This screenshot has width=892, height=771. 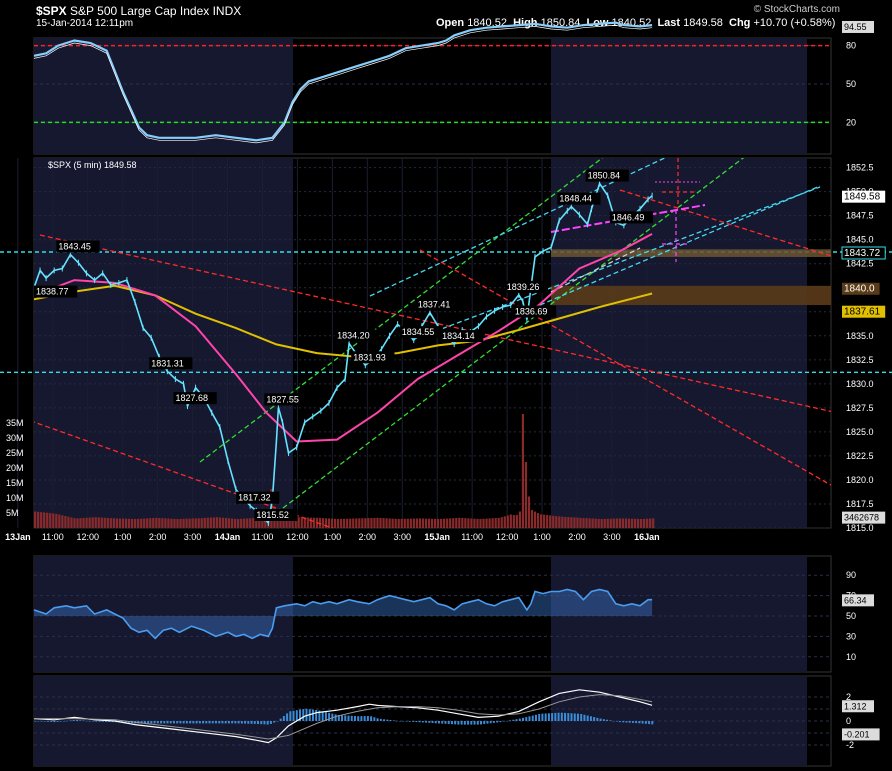 I want to click on x-axis-label-9: 1:00, so click(x=333, y=537).